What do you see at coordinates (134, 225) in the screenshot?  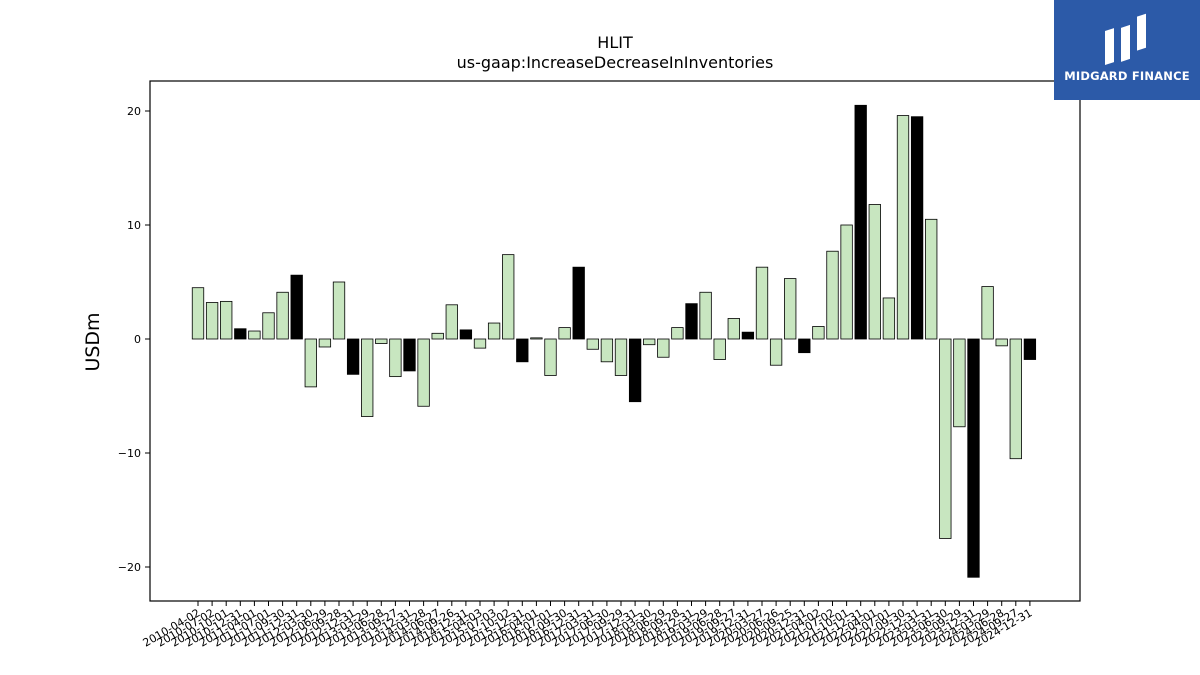 I see `y-tick-label: 10` at bounding box center [134, 225].